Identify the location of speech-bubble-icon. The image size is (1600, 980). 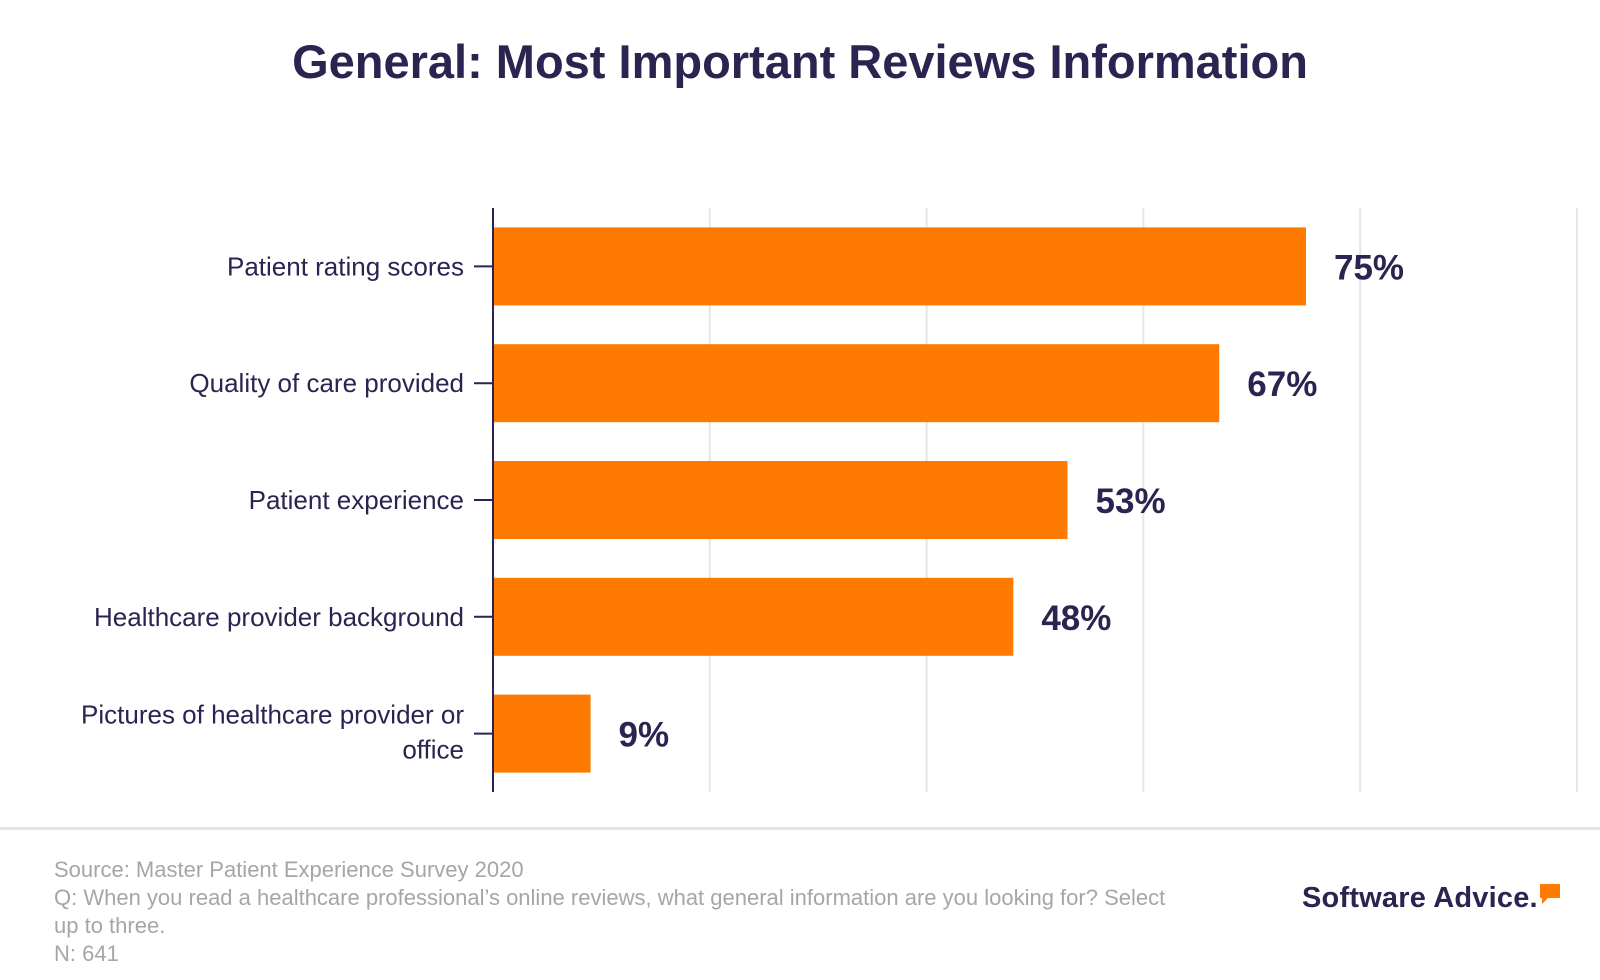
(1549, 894).